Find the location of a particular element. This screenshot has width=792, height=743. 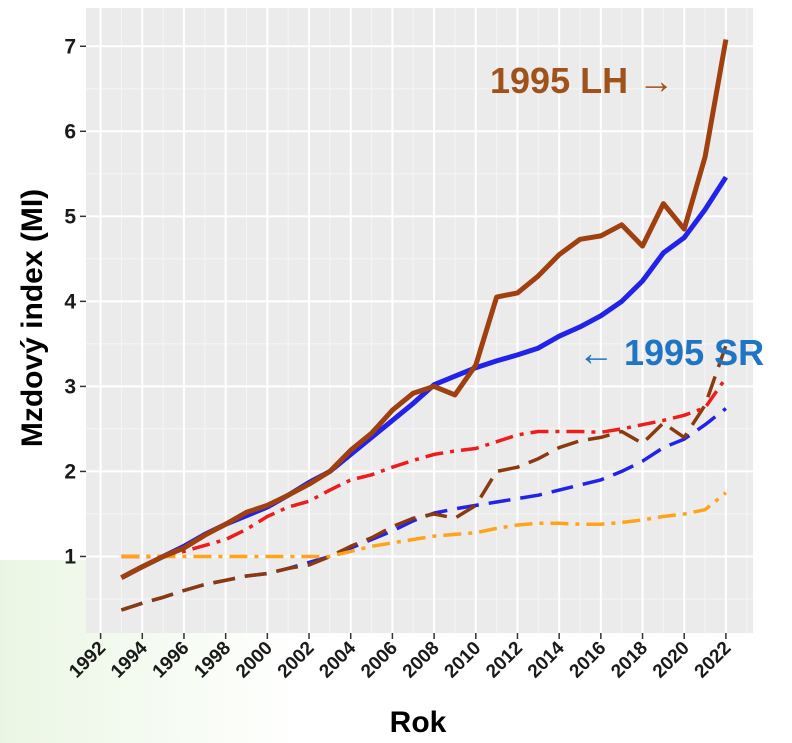

y-tick-label: 3 is located at coordinates (70, 386).